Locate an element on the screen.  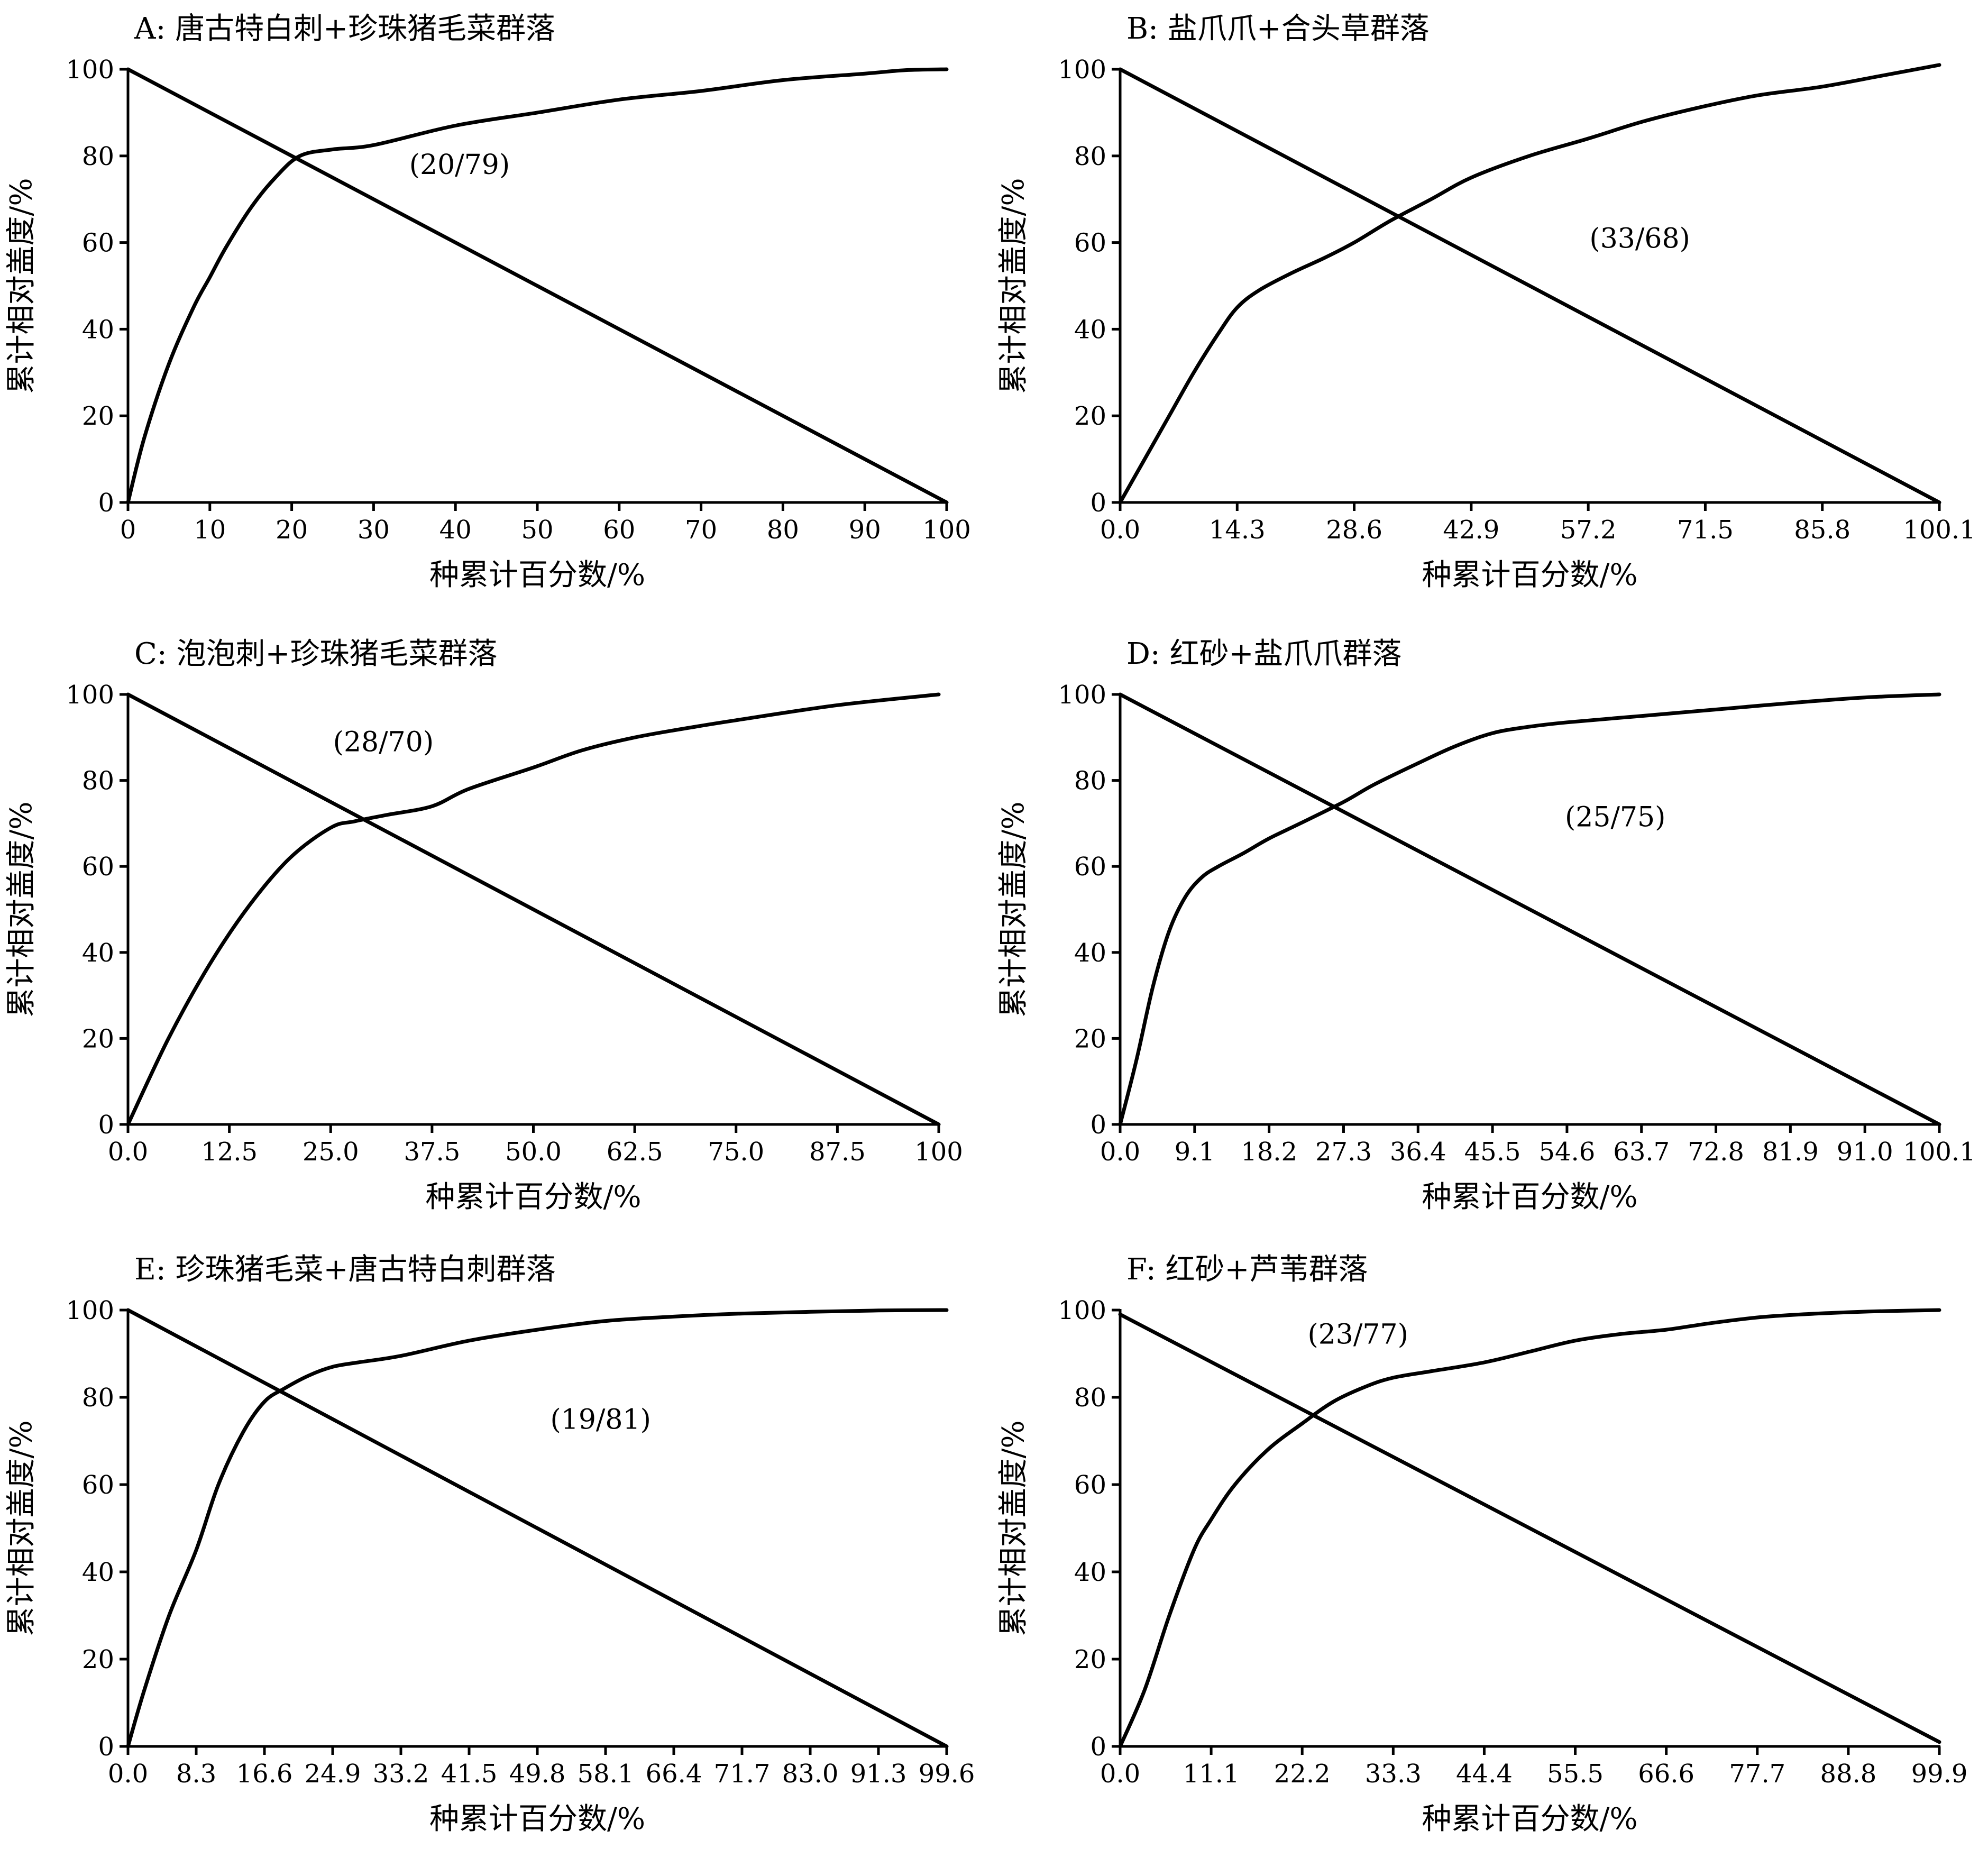
x-tick-label: 18.2 is located at coordinates (1269, 1152).